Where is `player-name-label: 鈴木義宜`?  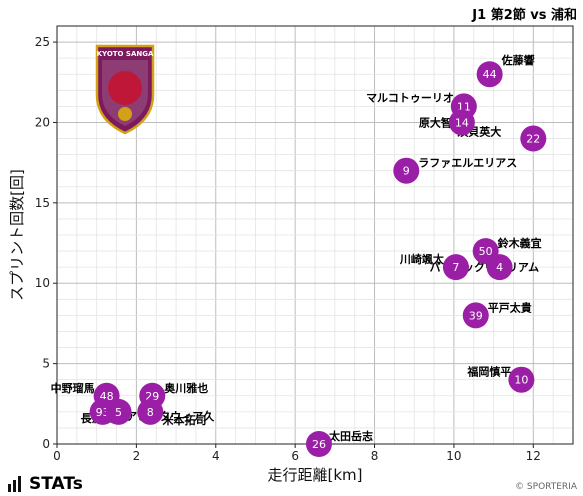
player-name-label: 鈴木義宜 is located at coordinates (520, 243).